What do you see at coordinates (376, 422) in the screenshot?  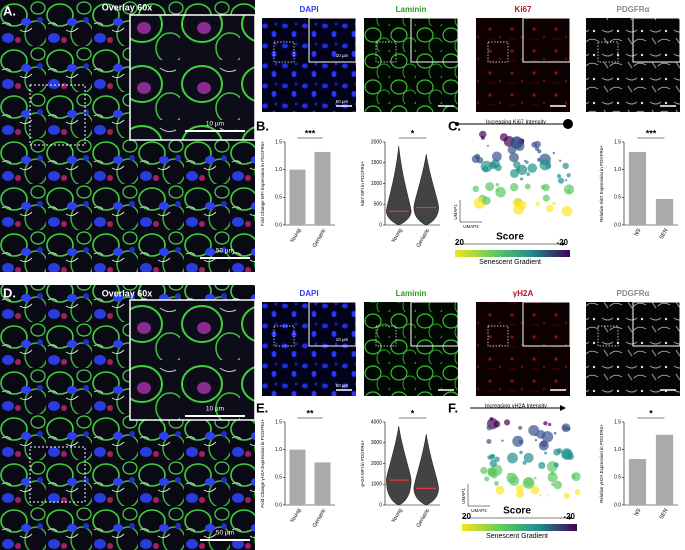 I see `y-tick-label: 4000` at bounding box center [376, 422].